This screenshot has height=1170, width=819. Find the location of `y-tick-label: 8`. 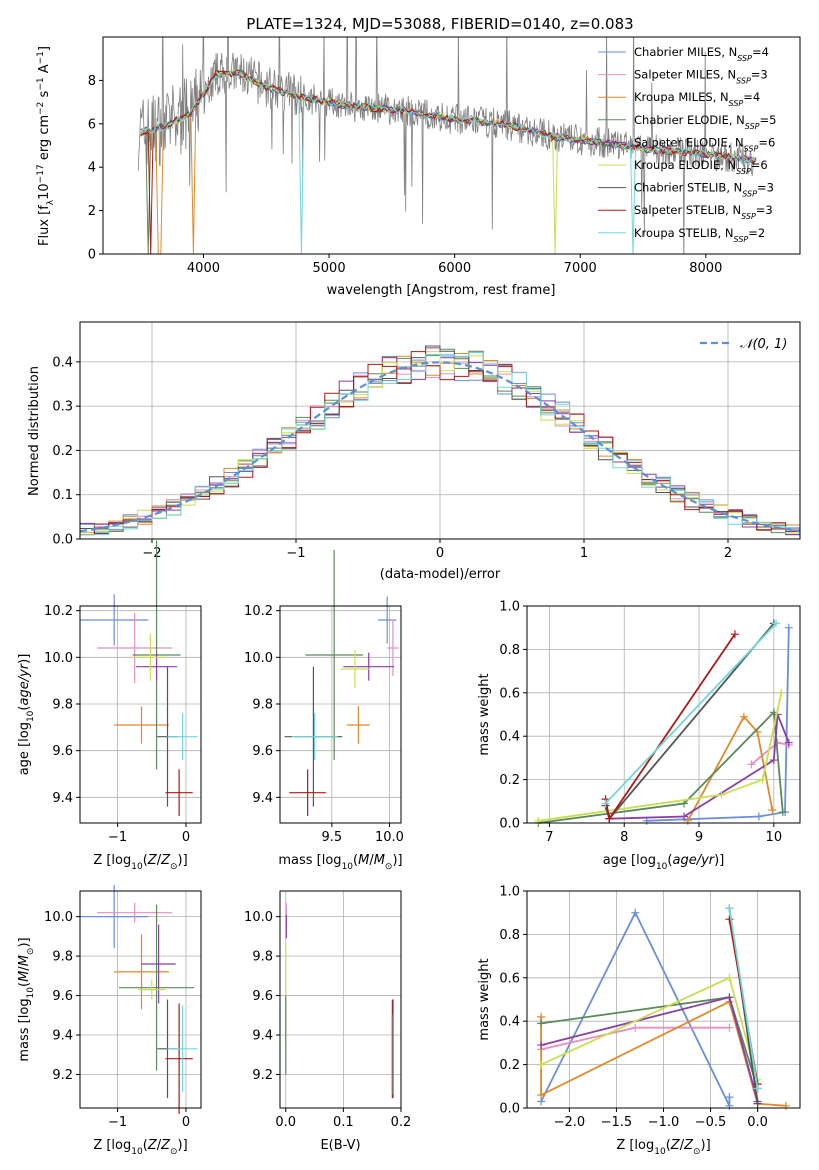

y-tick-label: 8 is located at coordinates (92, 81).